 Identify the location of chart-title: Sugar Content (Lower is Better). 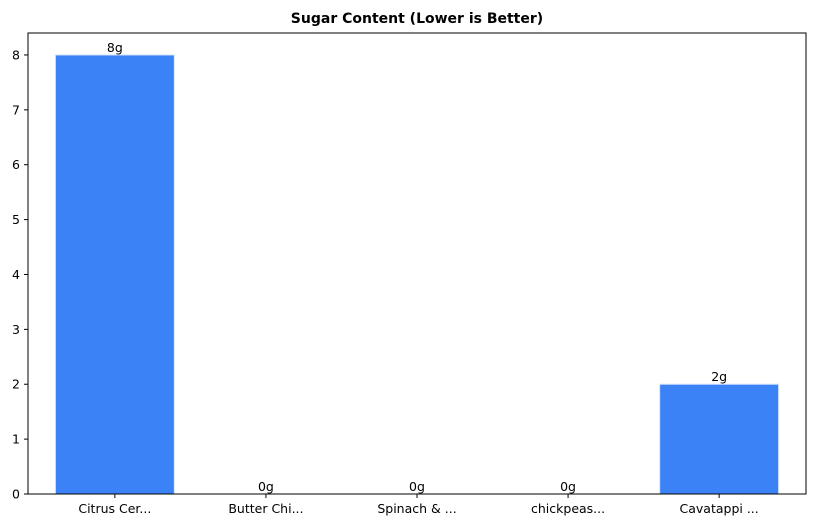
(417, 19).